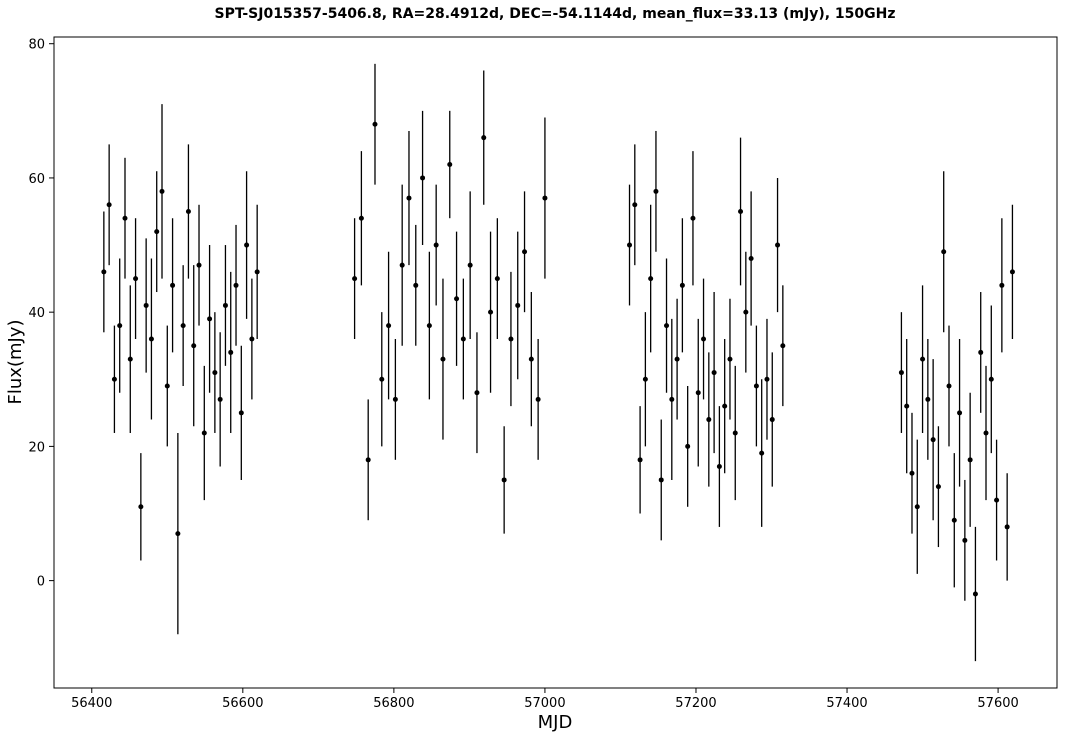 This screenshot has width=1071, height=743. I want to click on y-tick-label: 40, so click(36, 313).